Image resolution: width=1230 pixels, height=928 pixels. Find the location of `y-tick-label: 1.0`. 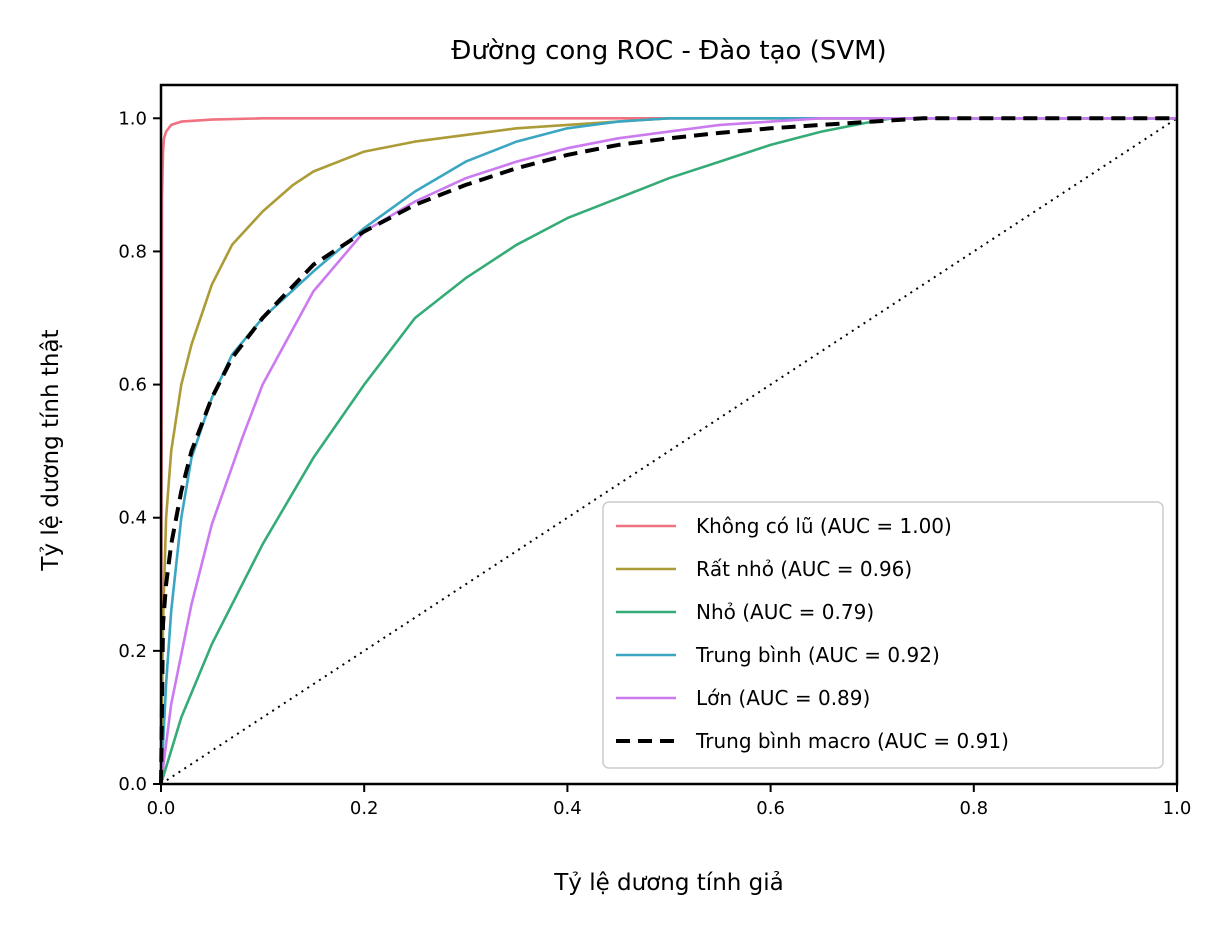

y-tick-label: 1.0 is located at coordinates (132, 118).